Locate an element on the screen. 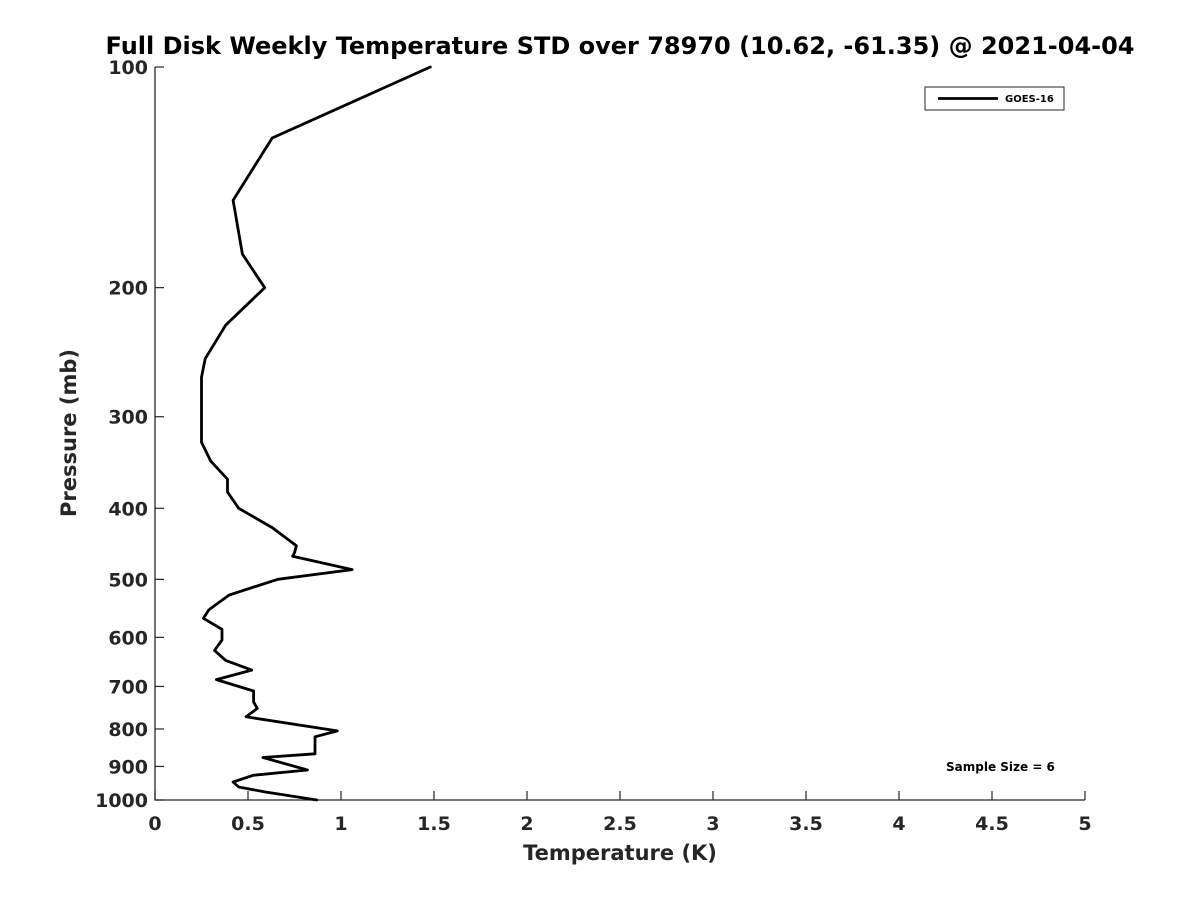  legend: GOES-16 is located at coordinates (994, 98).